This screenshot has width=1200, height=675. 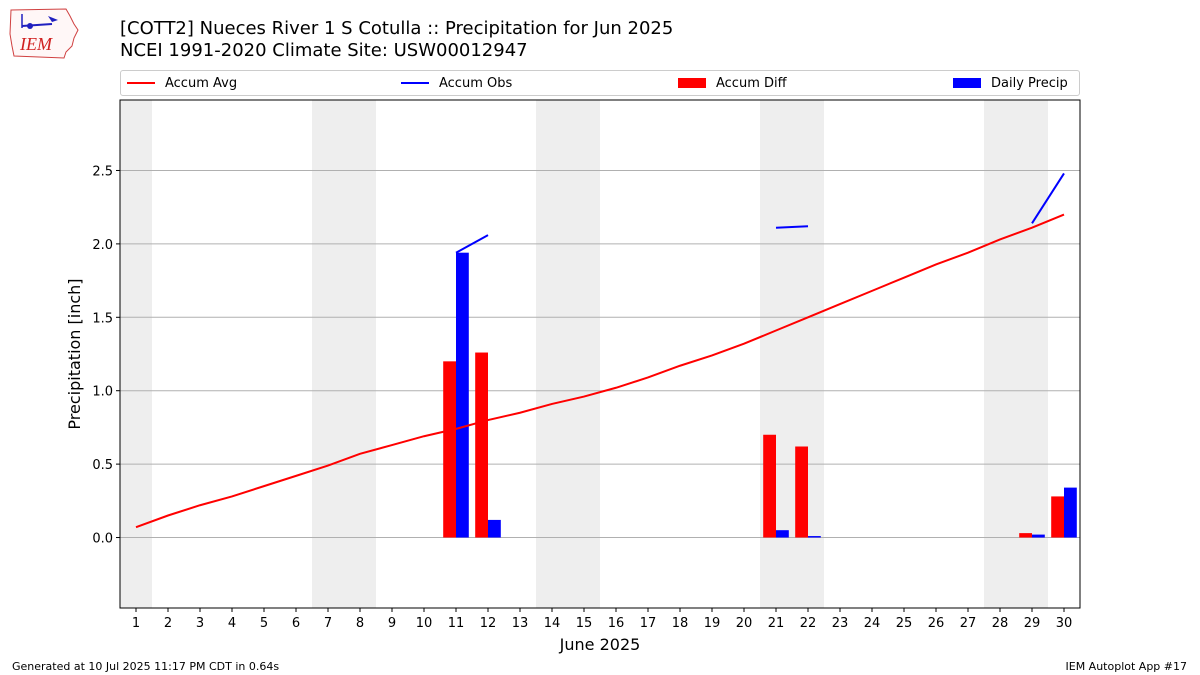 I want to click on x-tick-label: 13, so click(x=520, y=623).